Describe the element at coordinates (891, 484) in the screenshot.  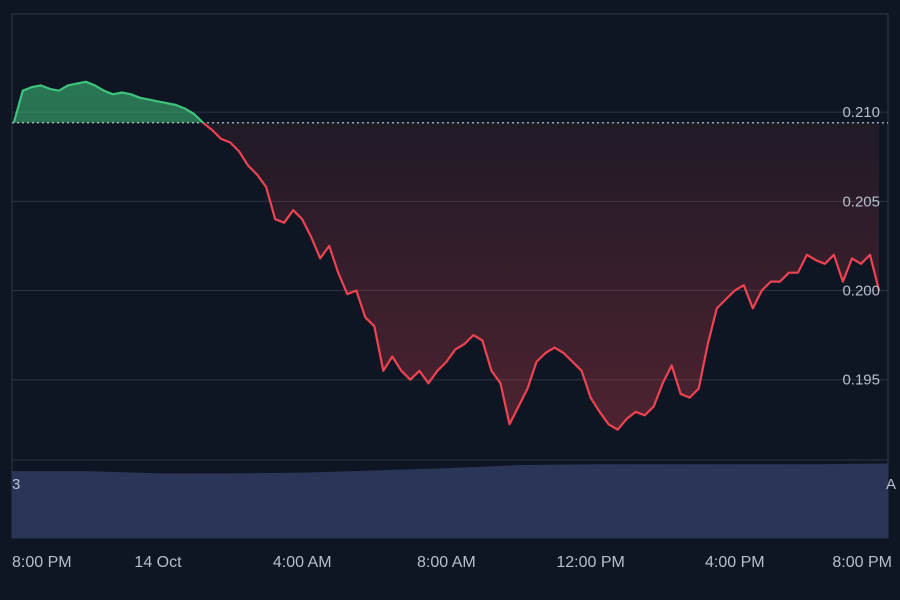
I see `volume-right-label: A` at that location.